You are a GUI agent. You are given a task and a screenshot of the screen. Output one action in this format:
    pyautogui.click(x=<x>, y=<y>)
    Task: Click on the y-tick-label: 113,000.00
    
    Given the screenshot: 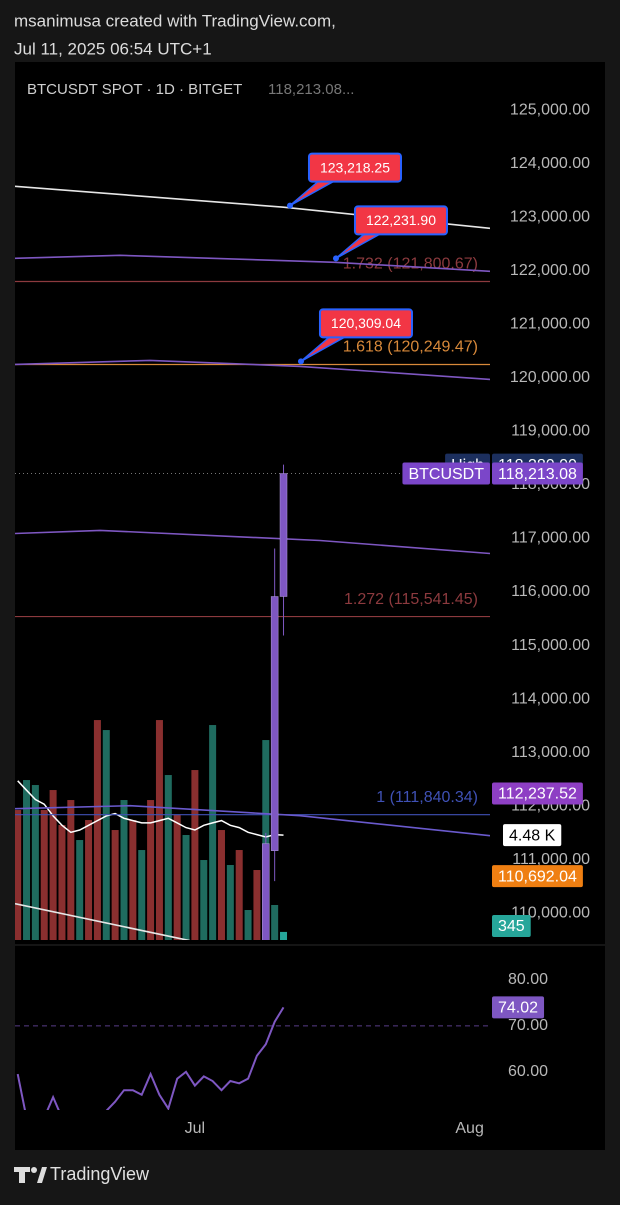 What is the action you would take?
    pyautogui.click(x=550, y=752)
    